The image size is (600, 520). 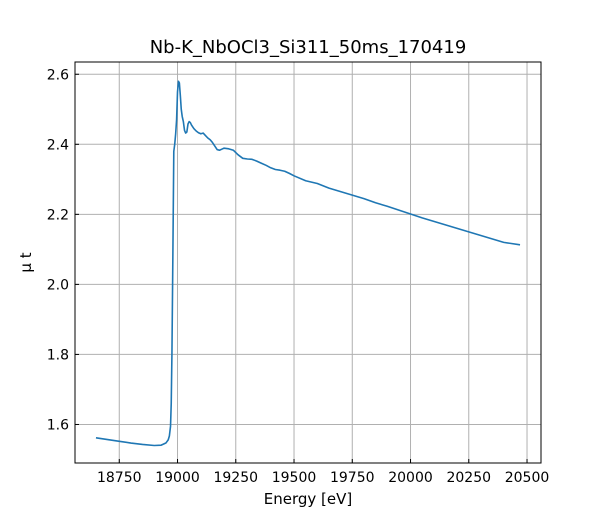 What do you see at coordinates (58, 145) in the screenshot?
I see `y-tick-label: 2.4` at bounding box center [58, 145].